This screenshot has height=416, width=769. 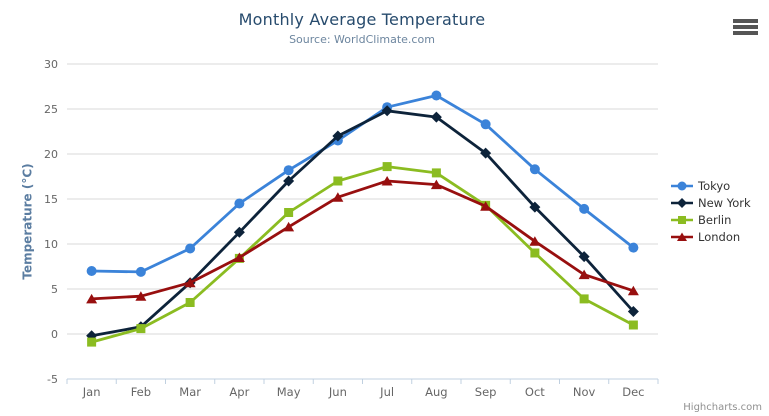 What do you see at coordinates (486, 392) in the screenshot?
I see `x-axis-label-sep: Sep` at bounding box center [486, 392].